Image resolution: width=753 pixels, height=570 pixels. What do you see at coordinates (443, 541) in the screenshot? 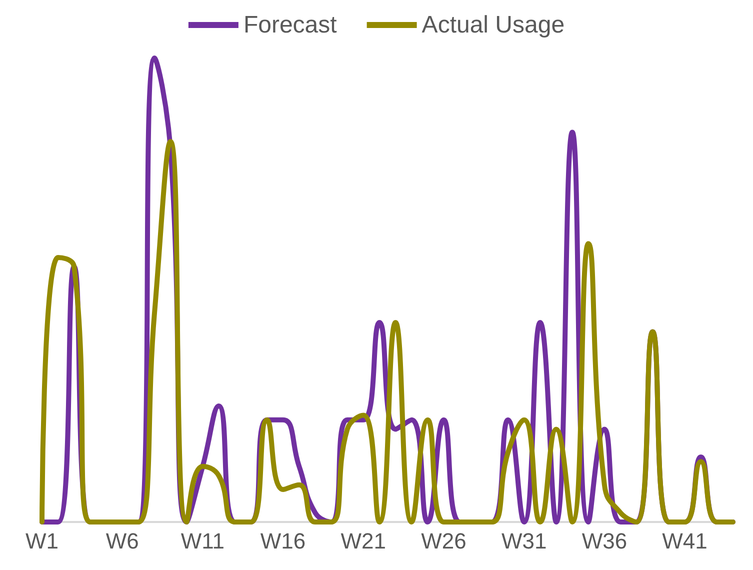
I see `x-tick-label: W26` at bounding box center [443, 541].